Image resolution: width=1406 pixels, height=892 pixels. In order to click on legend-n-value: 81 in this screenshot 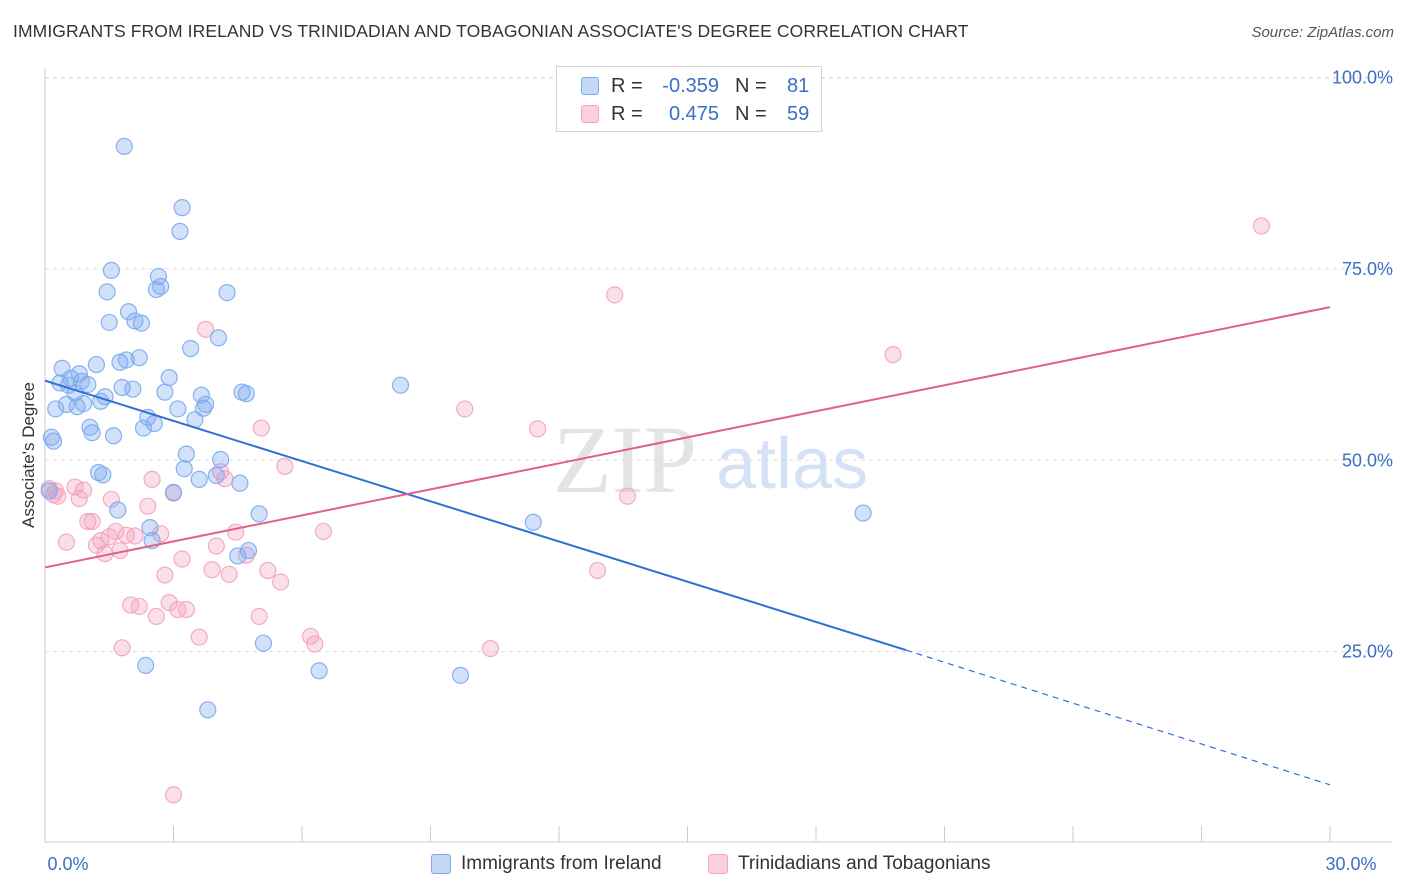, I will do `click(798, 85)`.